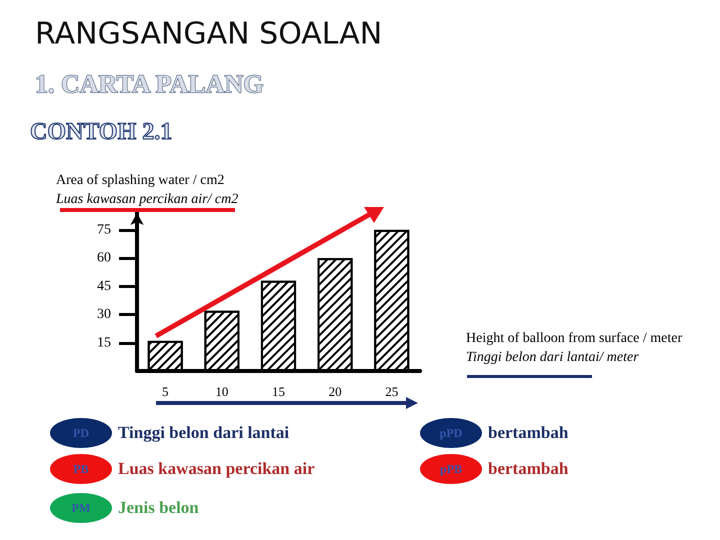 Image resolution: width=720 pixels, height=540 pixels. What do you see at coordinates (208, 34) in the screenshot?
I see `chart-title: RANGSANGAN SOALAN` at bounding box center [208, 34].